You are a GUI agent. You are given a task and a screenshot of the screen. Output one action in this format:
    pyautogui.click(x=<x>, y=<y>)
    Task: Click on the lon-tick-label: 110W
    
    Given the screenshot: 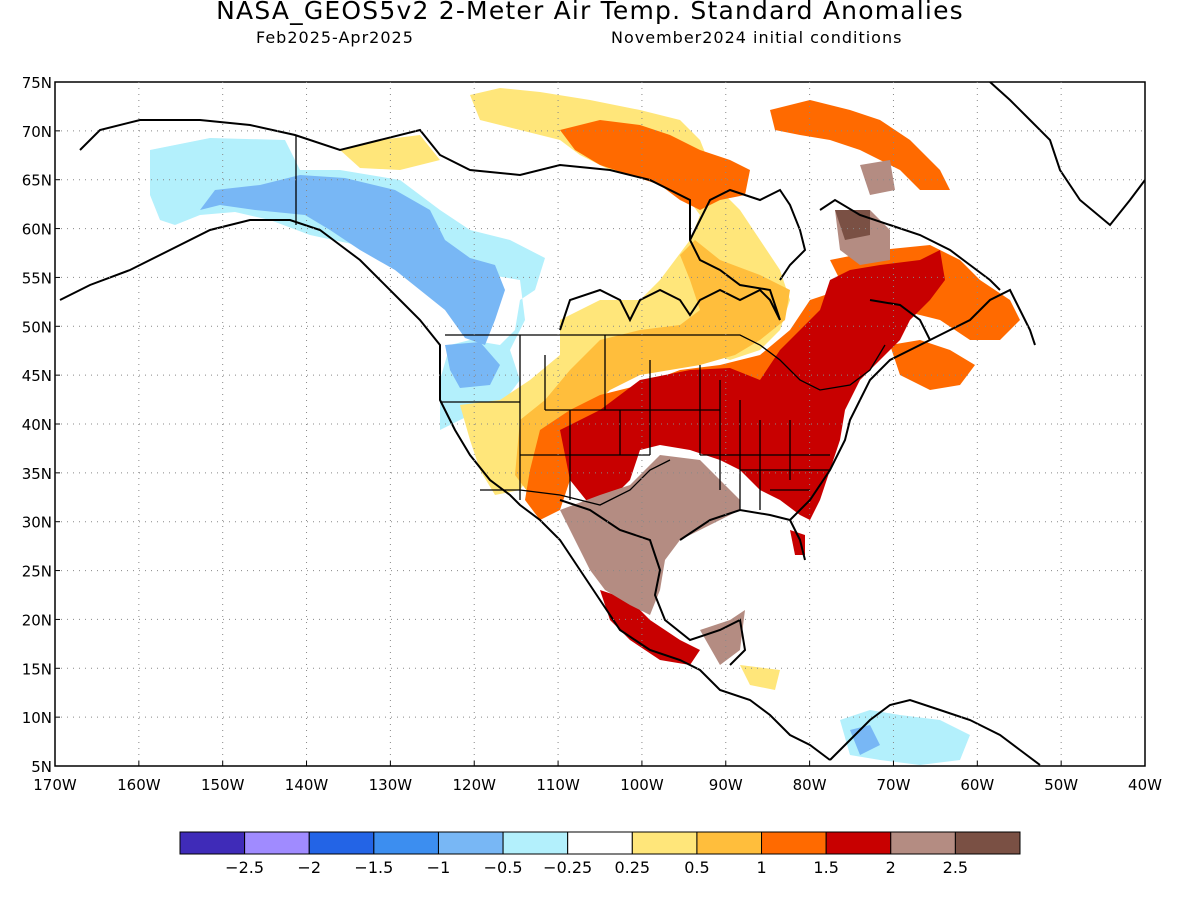 What is the action you would take?
    pyautogui.click(x=558, y=785)
    